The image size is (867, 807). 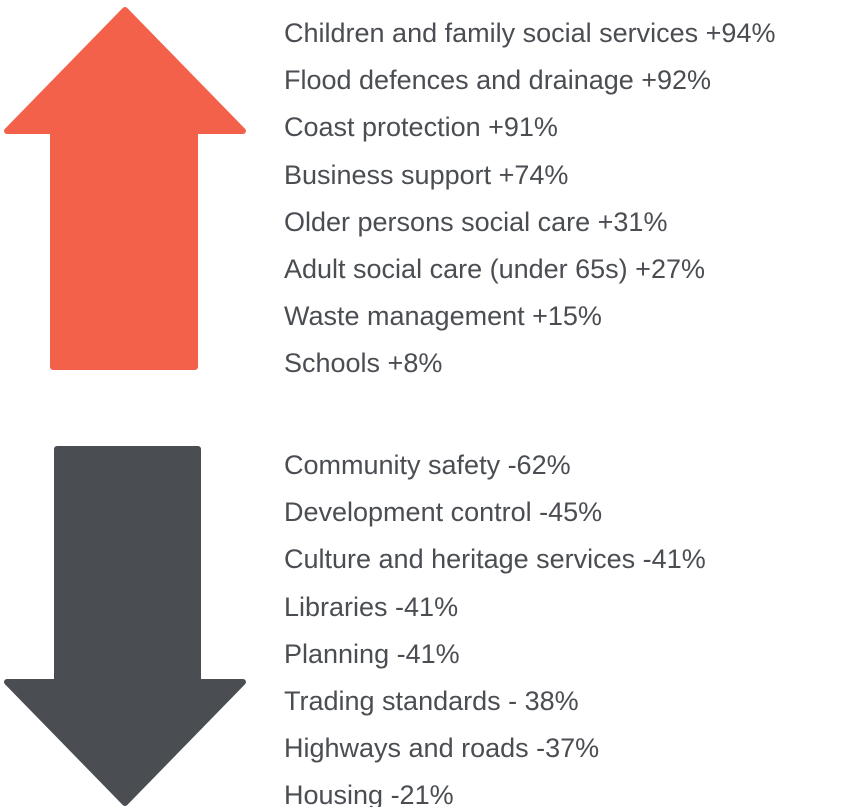 What do you see at coordinates (443, 512) in the screenshot?
I see `decrease-item: Development control -45%` at bounding box center [443, 512].